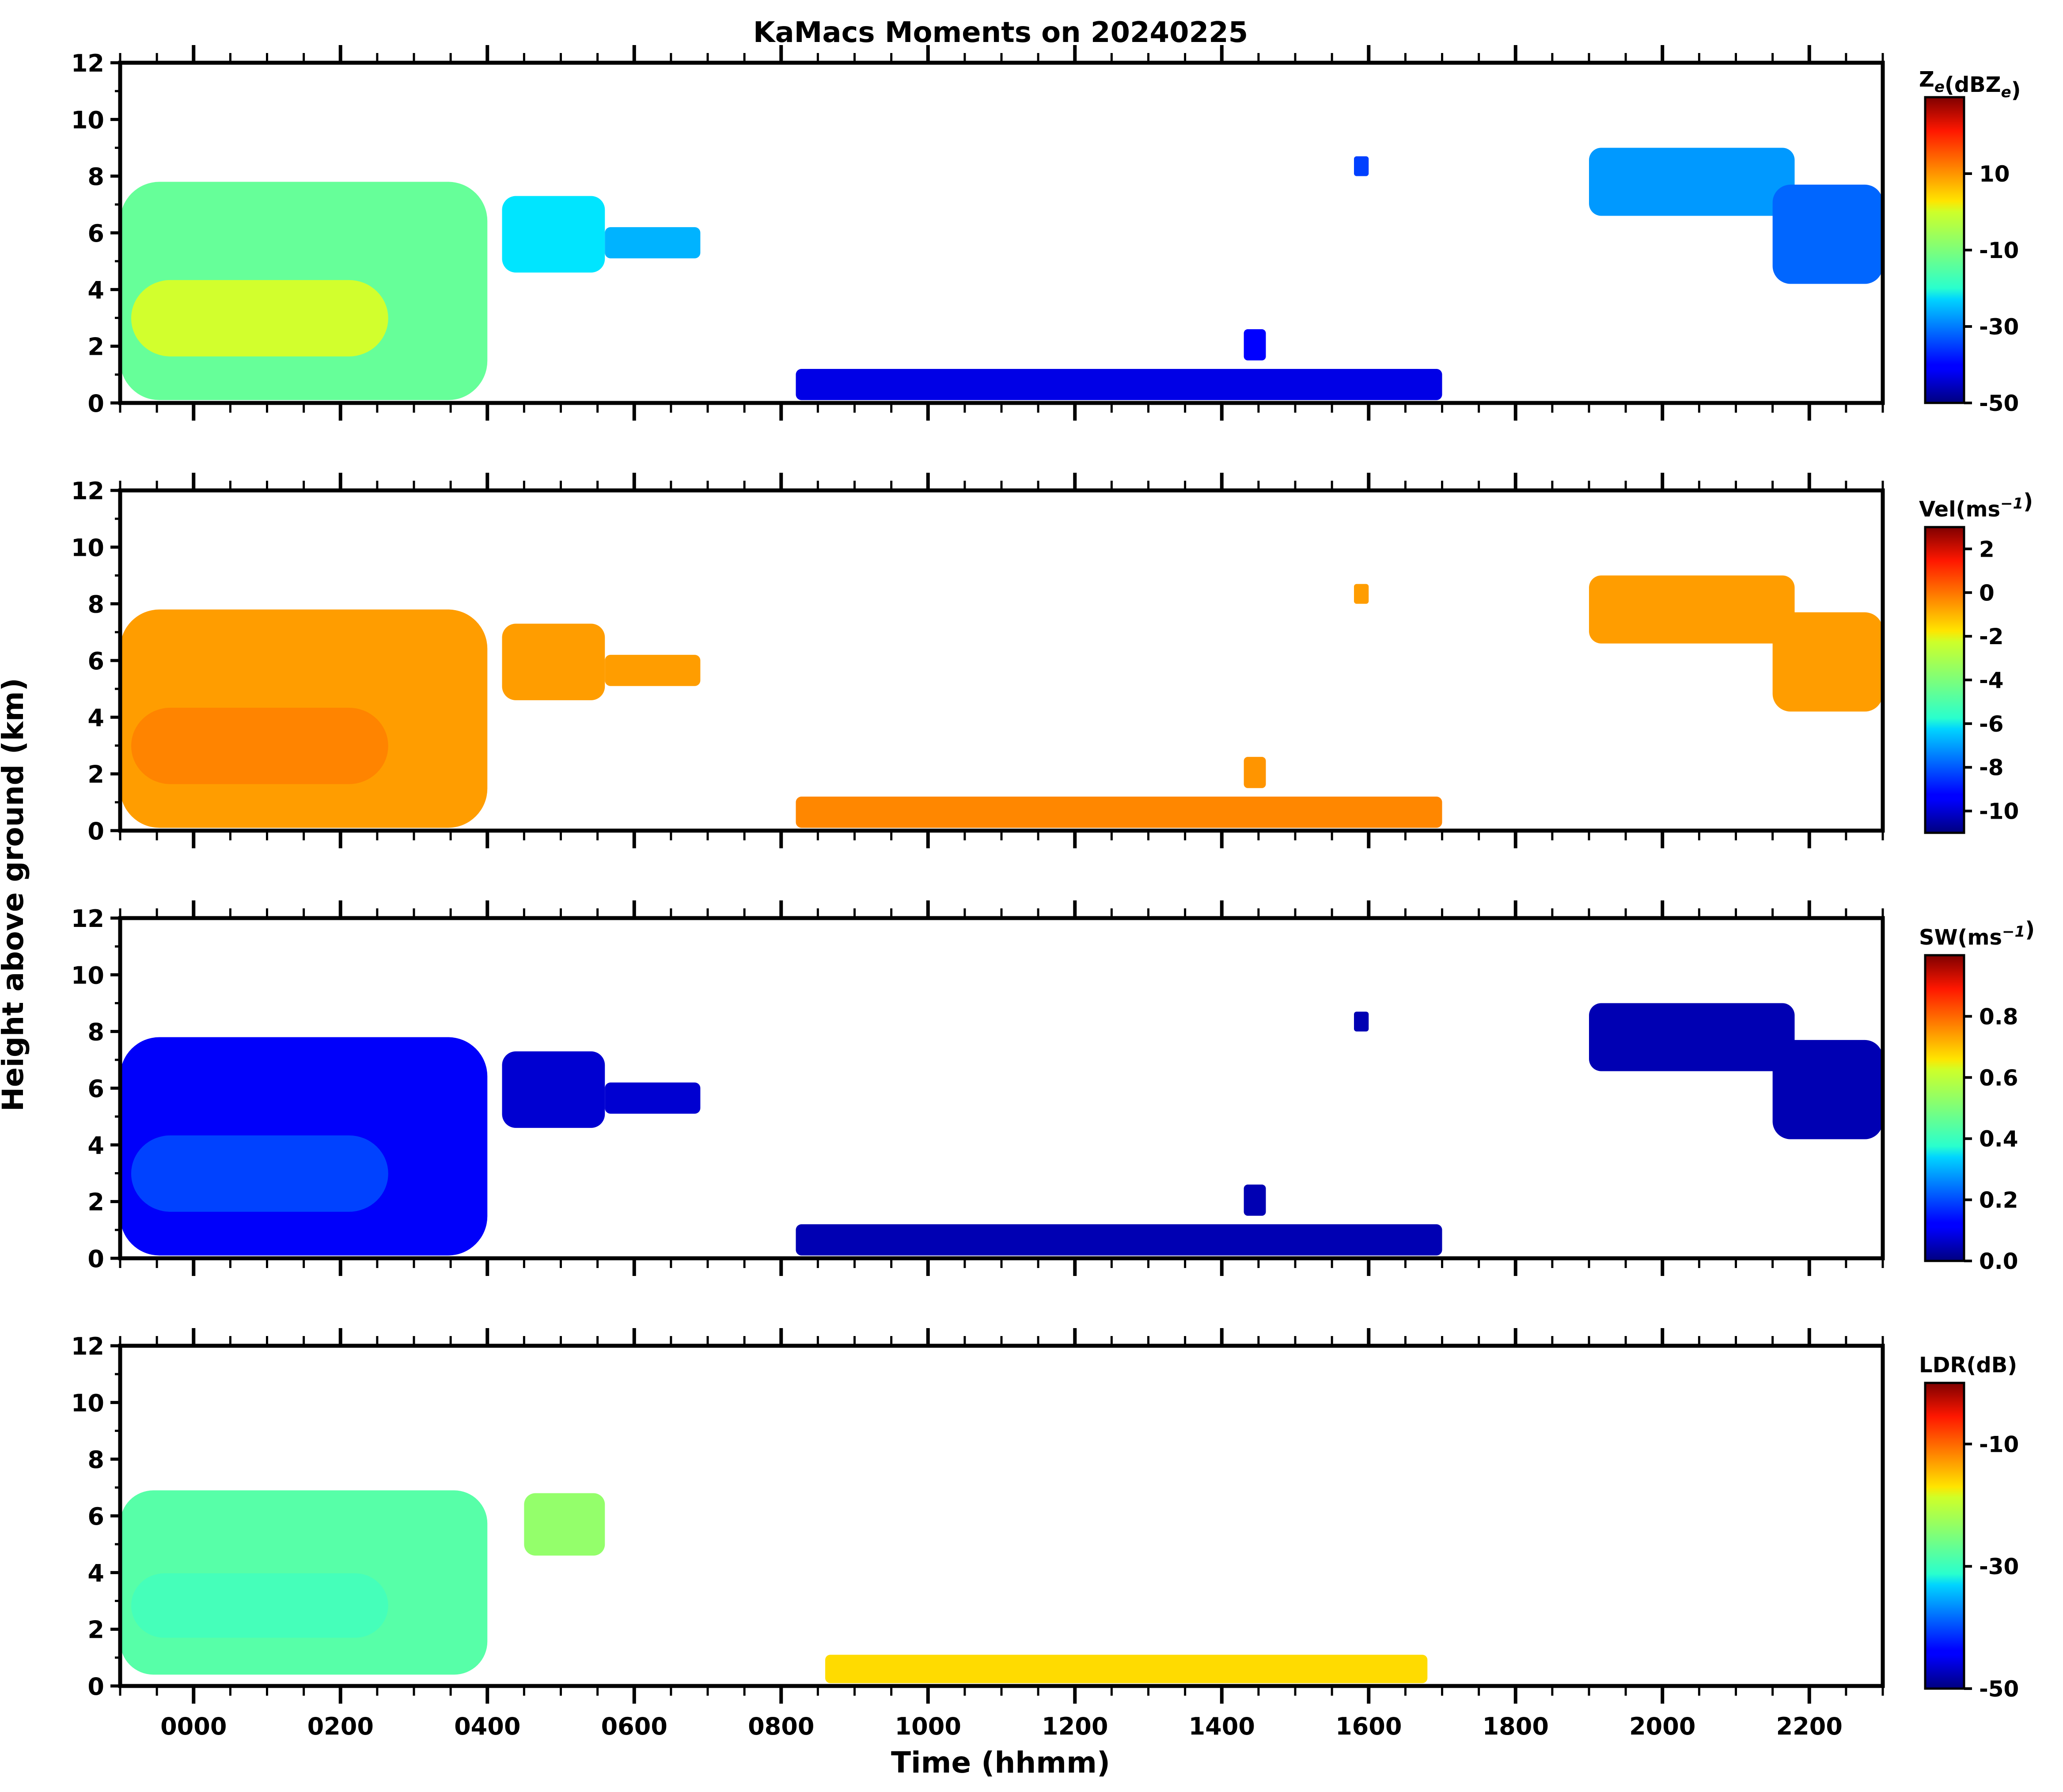 Image resolution: width=2063 pixels, height=1792 pixels. What do you see at coordinates (1992, 724) in the screenshot?
I see `colorbar-tick-label: -6` at bounding box center [1992, 724].